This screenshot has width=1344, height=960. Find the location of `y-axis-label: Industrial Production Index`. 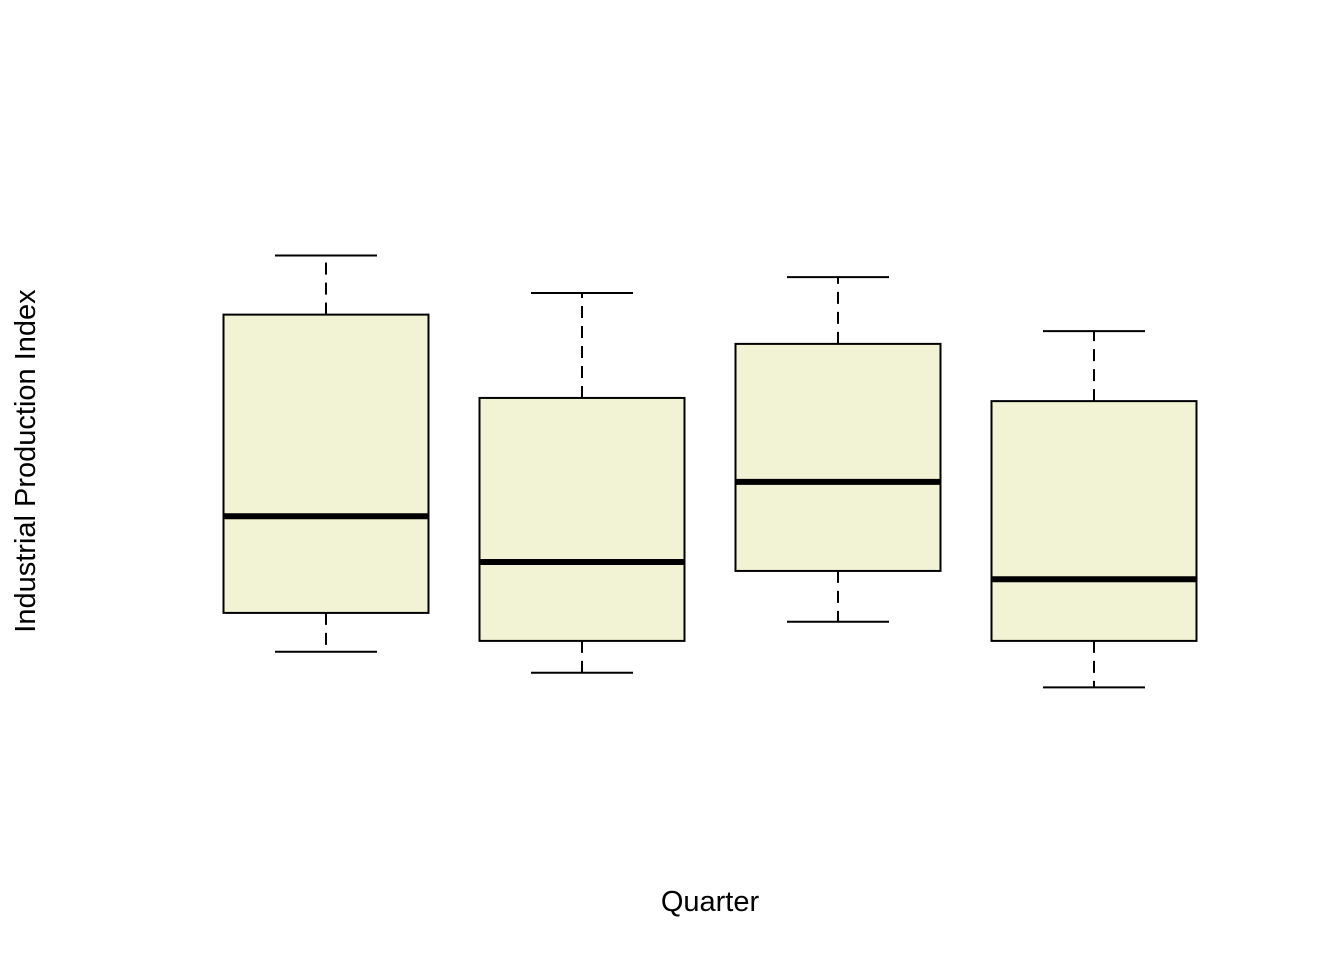

y-axis-label: Industrial Production Index is located at coordinates (26, 461).